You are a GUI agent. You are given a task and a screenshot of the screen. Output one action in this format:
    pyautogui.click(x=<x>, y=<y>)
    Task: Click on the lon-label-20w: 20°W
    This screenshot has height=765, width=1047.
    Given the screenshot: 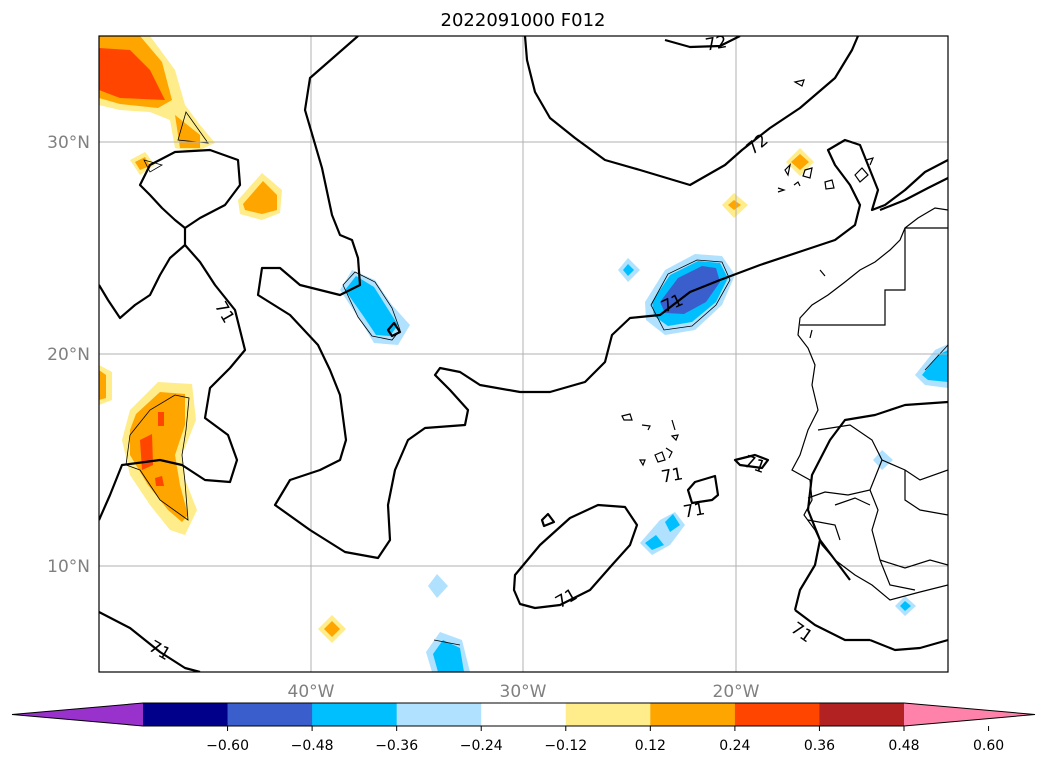 What is the action you would take?
    pyautogui.click(x=736, y=692)
    